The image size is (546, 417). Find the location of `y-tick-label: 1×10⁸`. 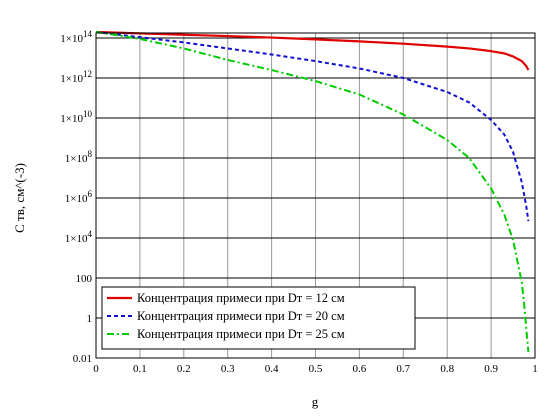

y-tick-label: 1×10⁸ is located at coordinates (79, 157).